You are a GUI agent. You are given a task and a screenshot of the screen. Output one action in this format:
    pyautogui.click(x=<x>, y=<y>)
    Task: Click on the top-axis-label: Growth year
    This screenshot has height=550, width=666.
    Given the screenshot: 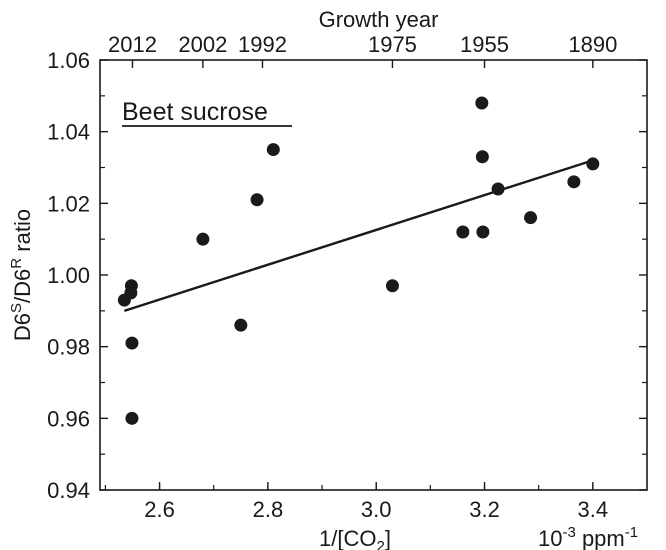 What is the action you would take?
    pyautogui.click(x=379, y=19)
    